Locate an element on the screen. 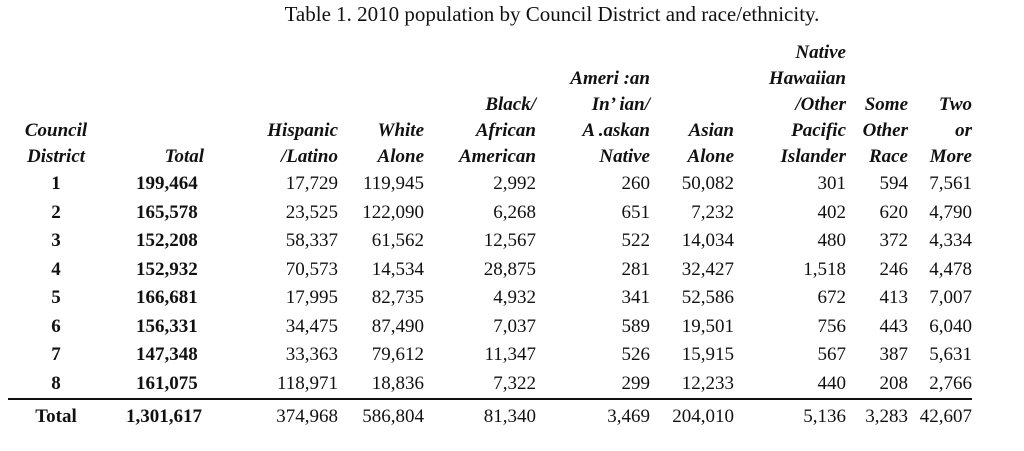 The width and height of the screenshot is (1024, 451). header-black: Black/African American is located at coordinates (497, 130).